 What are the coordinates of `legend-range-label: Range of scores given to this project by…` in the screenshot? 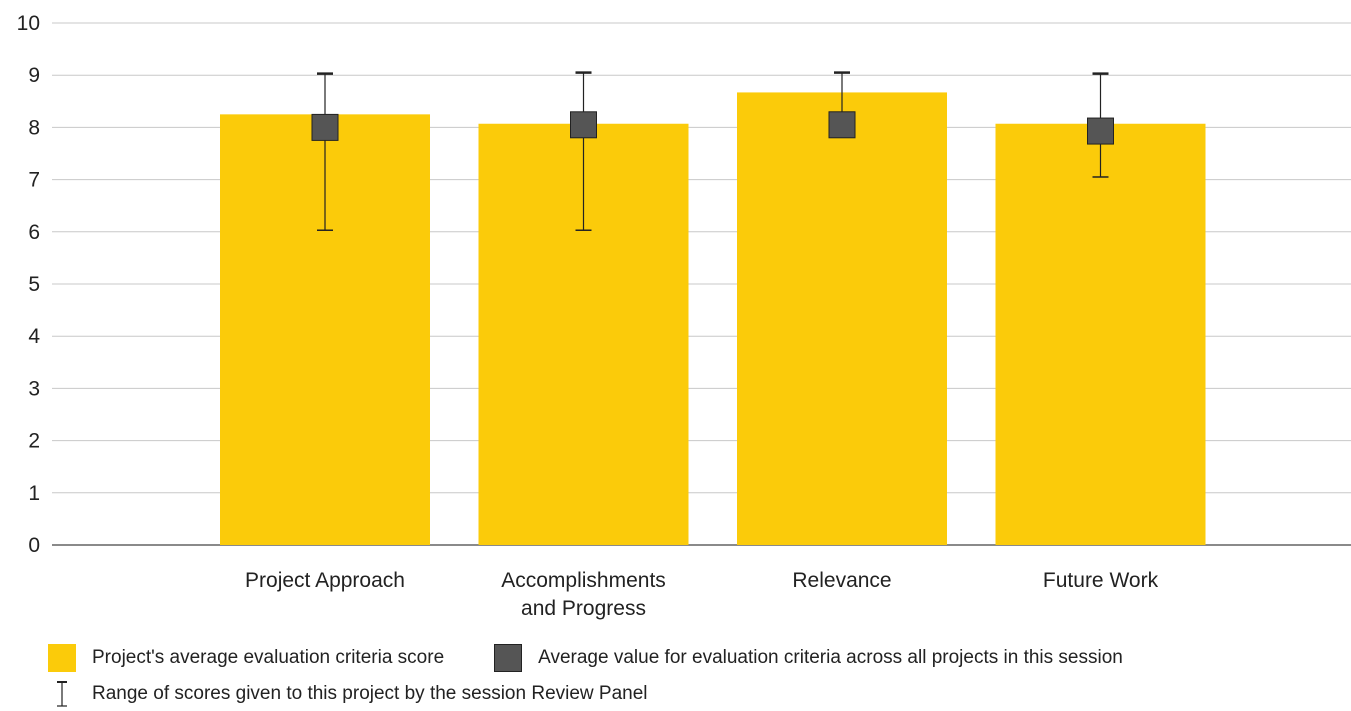 It's located at (370, 693).